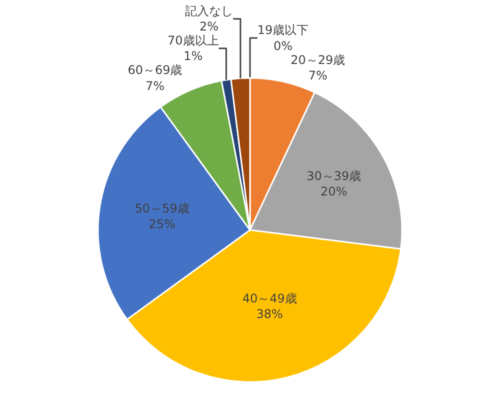 The image size is (500, 397). Describe the element at coordinates (162, 223) in the screenshot. I see `data-label: 25%` at that location.